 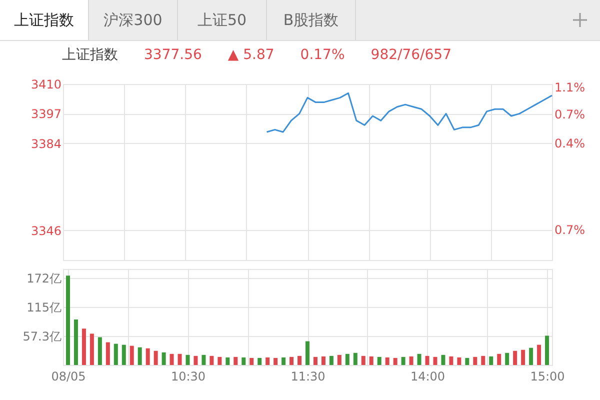 What do you see at coordinates (251, 55) in the screenshot?
I see `text: ▲ 5.87` at bounding box center [251, 55].